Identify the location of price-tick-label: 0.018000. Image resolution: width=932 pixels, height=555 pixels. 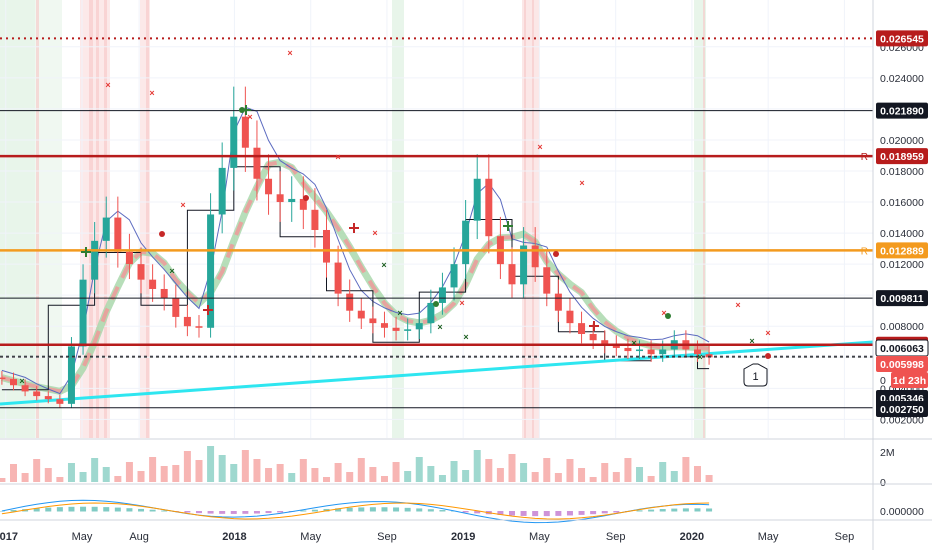
(902, 172).